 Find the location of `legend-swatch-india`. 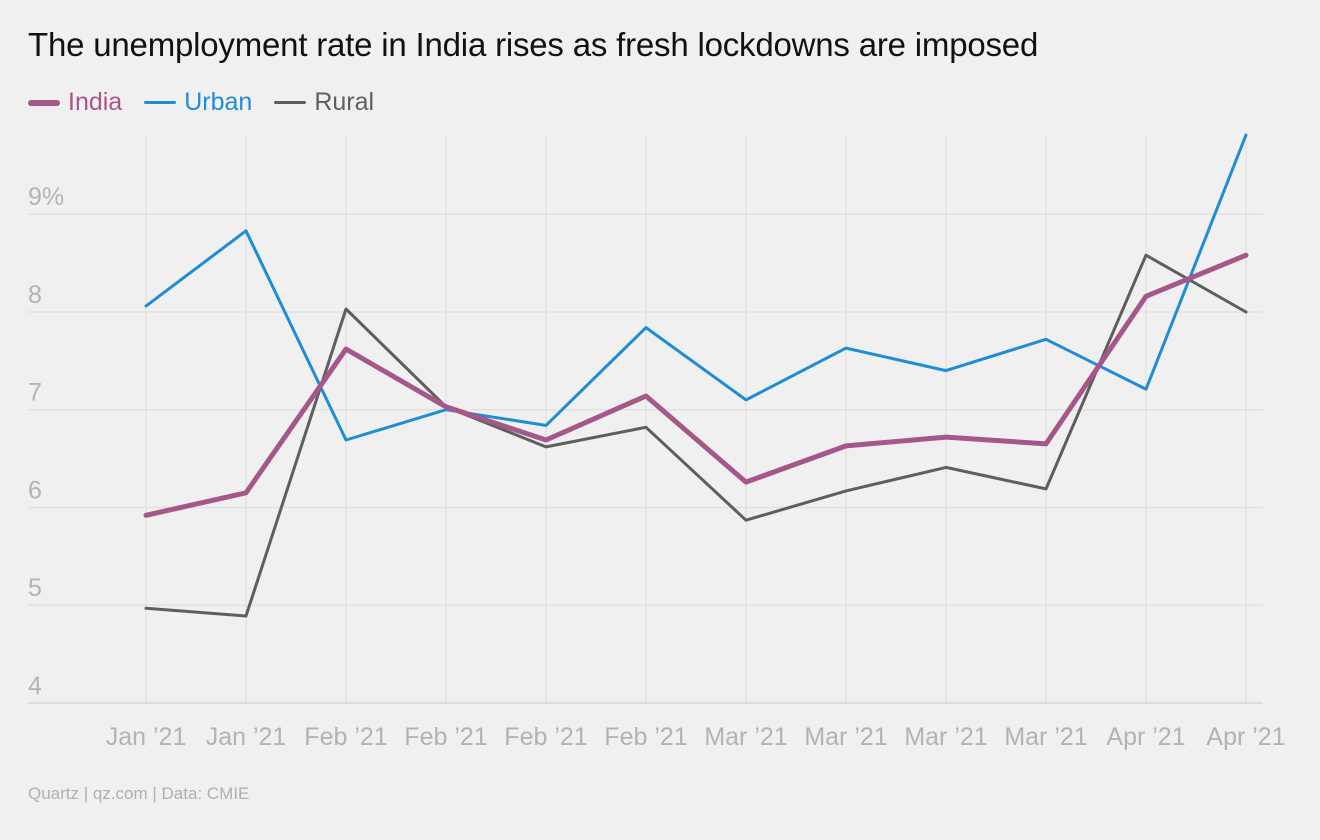

legend-swatch-india is located at coordinates (44, 102).